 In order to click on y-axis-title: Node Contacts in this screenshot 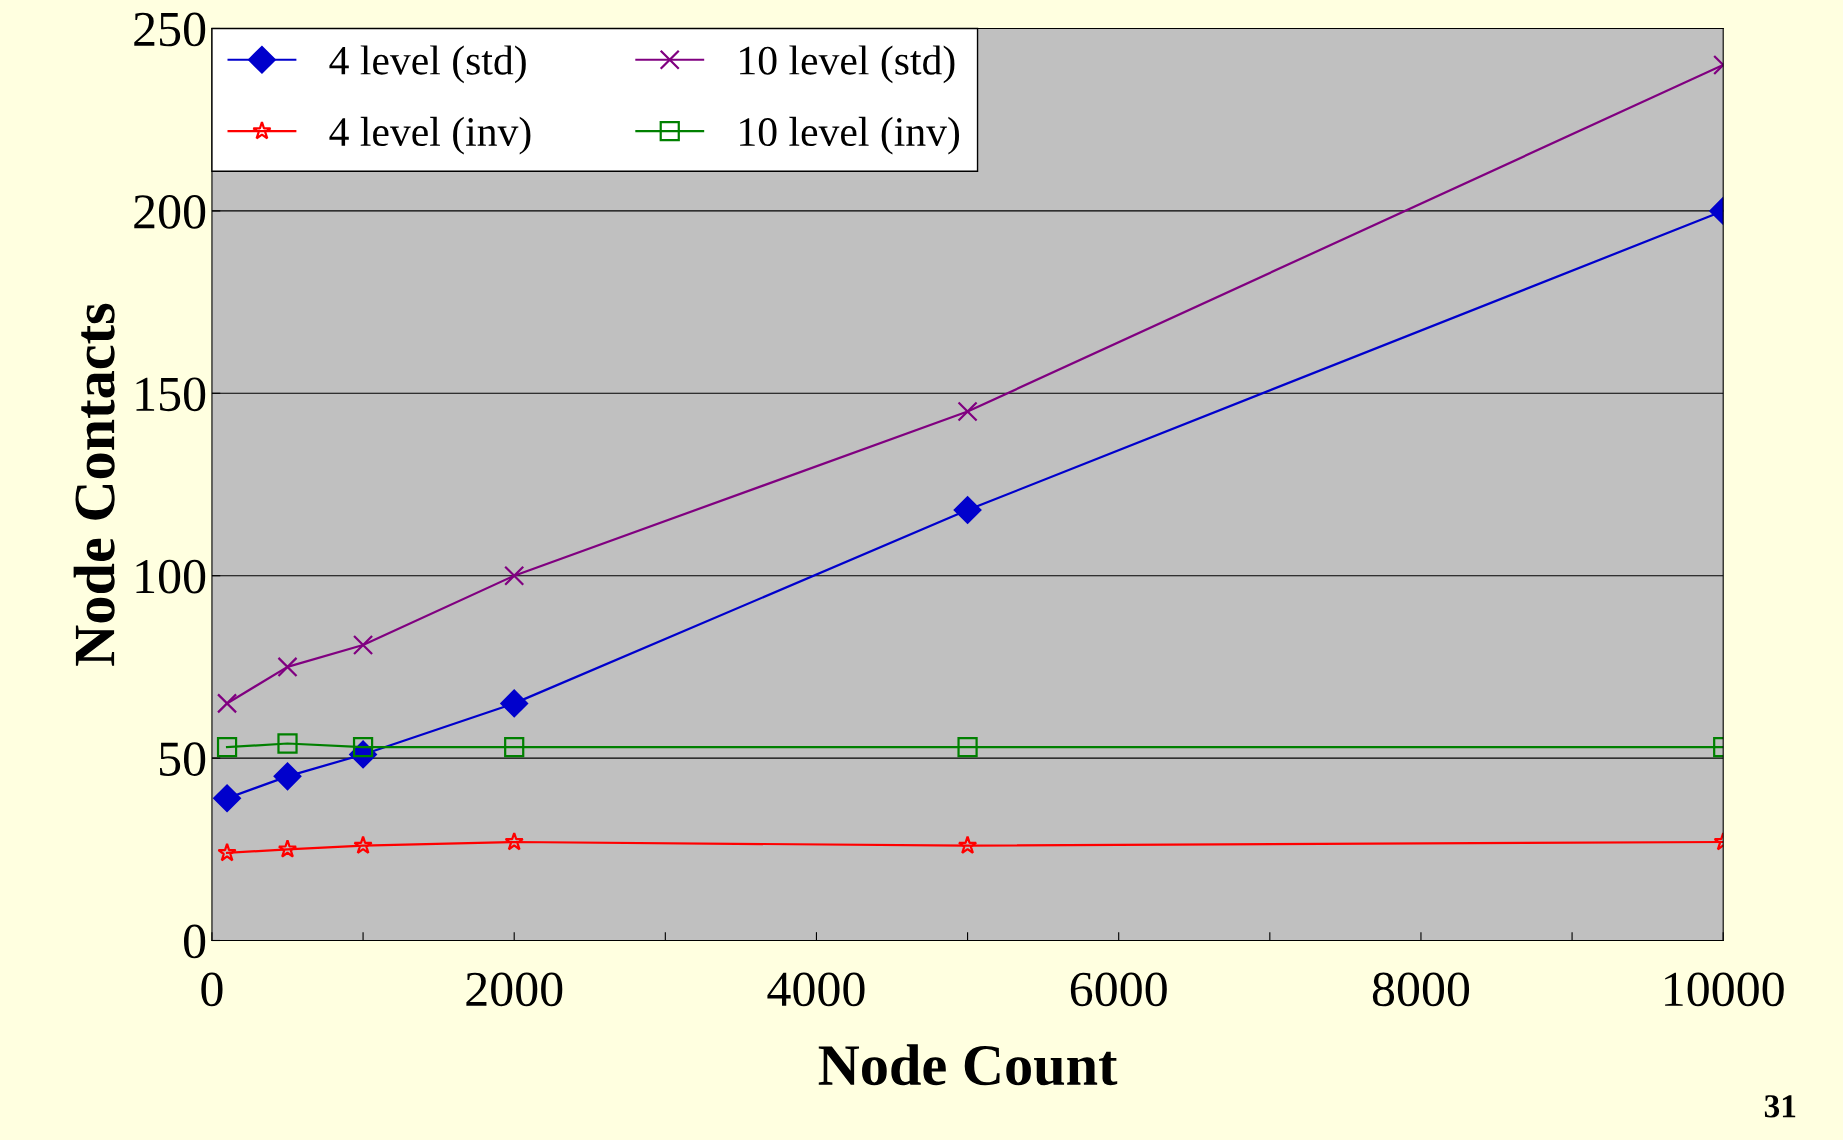, I will do `click(94, 484)`.